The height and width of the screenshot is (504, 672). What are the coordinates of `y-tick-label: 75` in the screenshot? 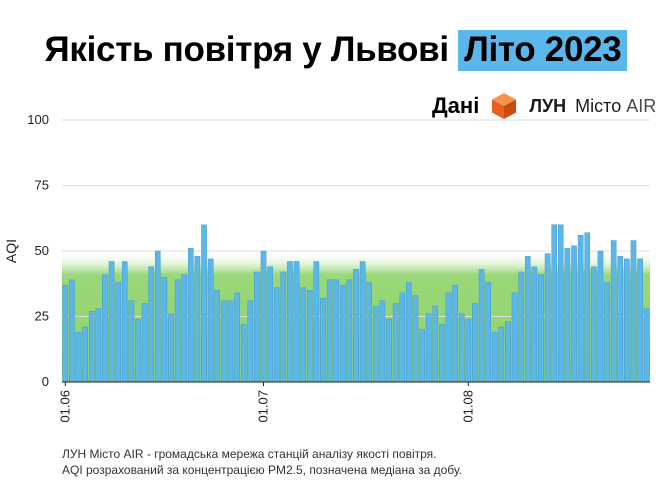 It's located at (42, 185).